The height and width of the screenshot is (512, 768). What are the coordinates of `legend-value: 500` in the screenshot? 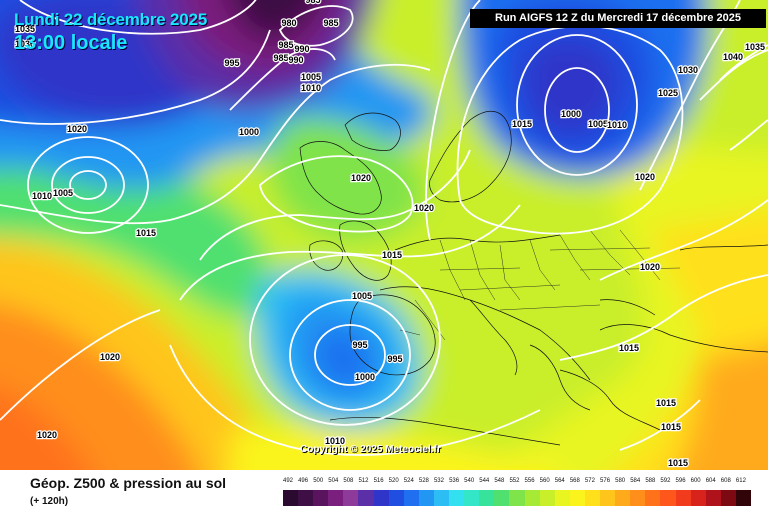 It's located at (318, 481).